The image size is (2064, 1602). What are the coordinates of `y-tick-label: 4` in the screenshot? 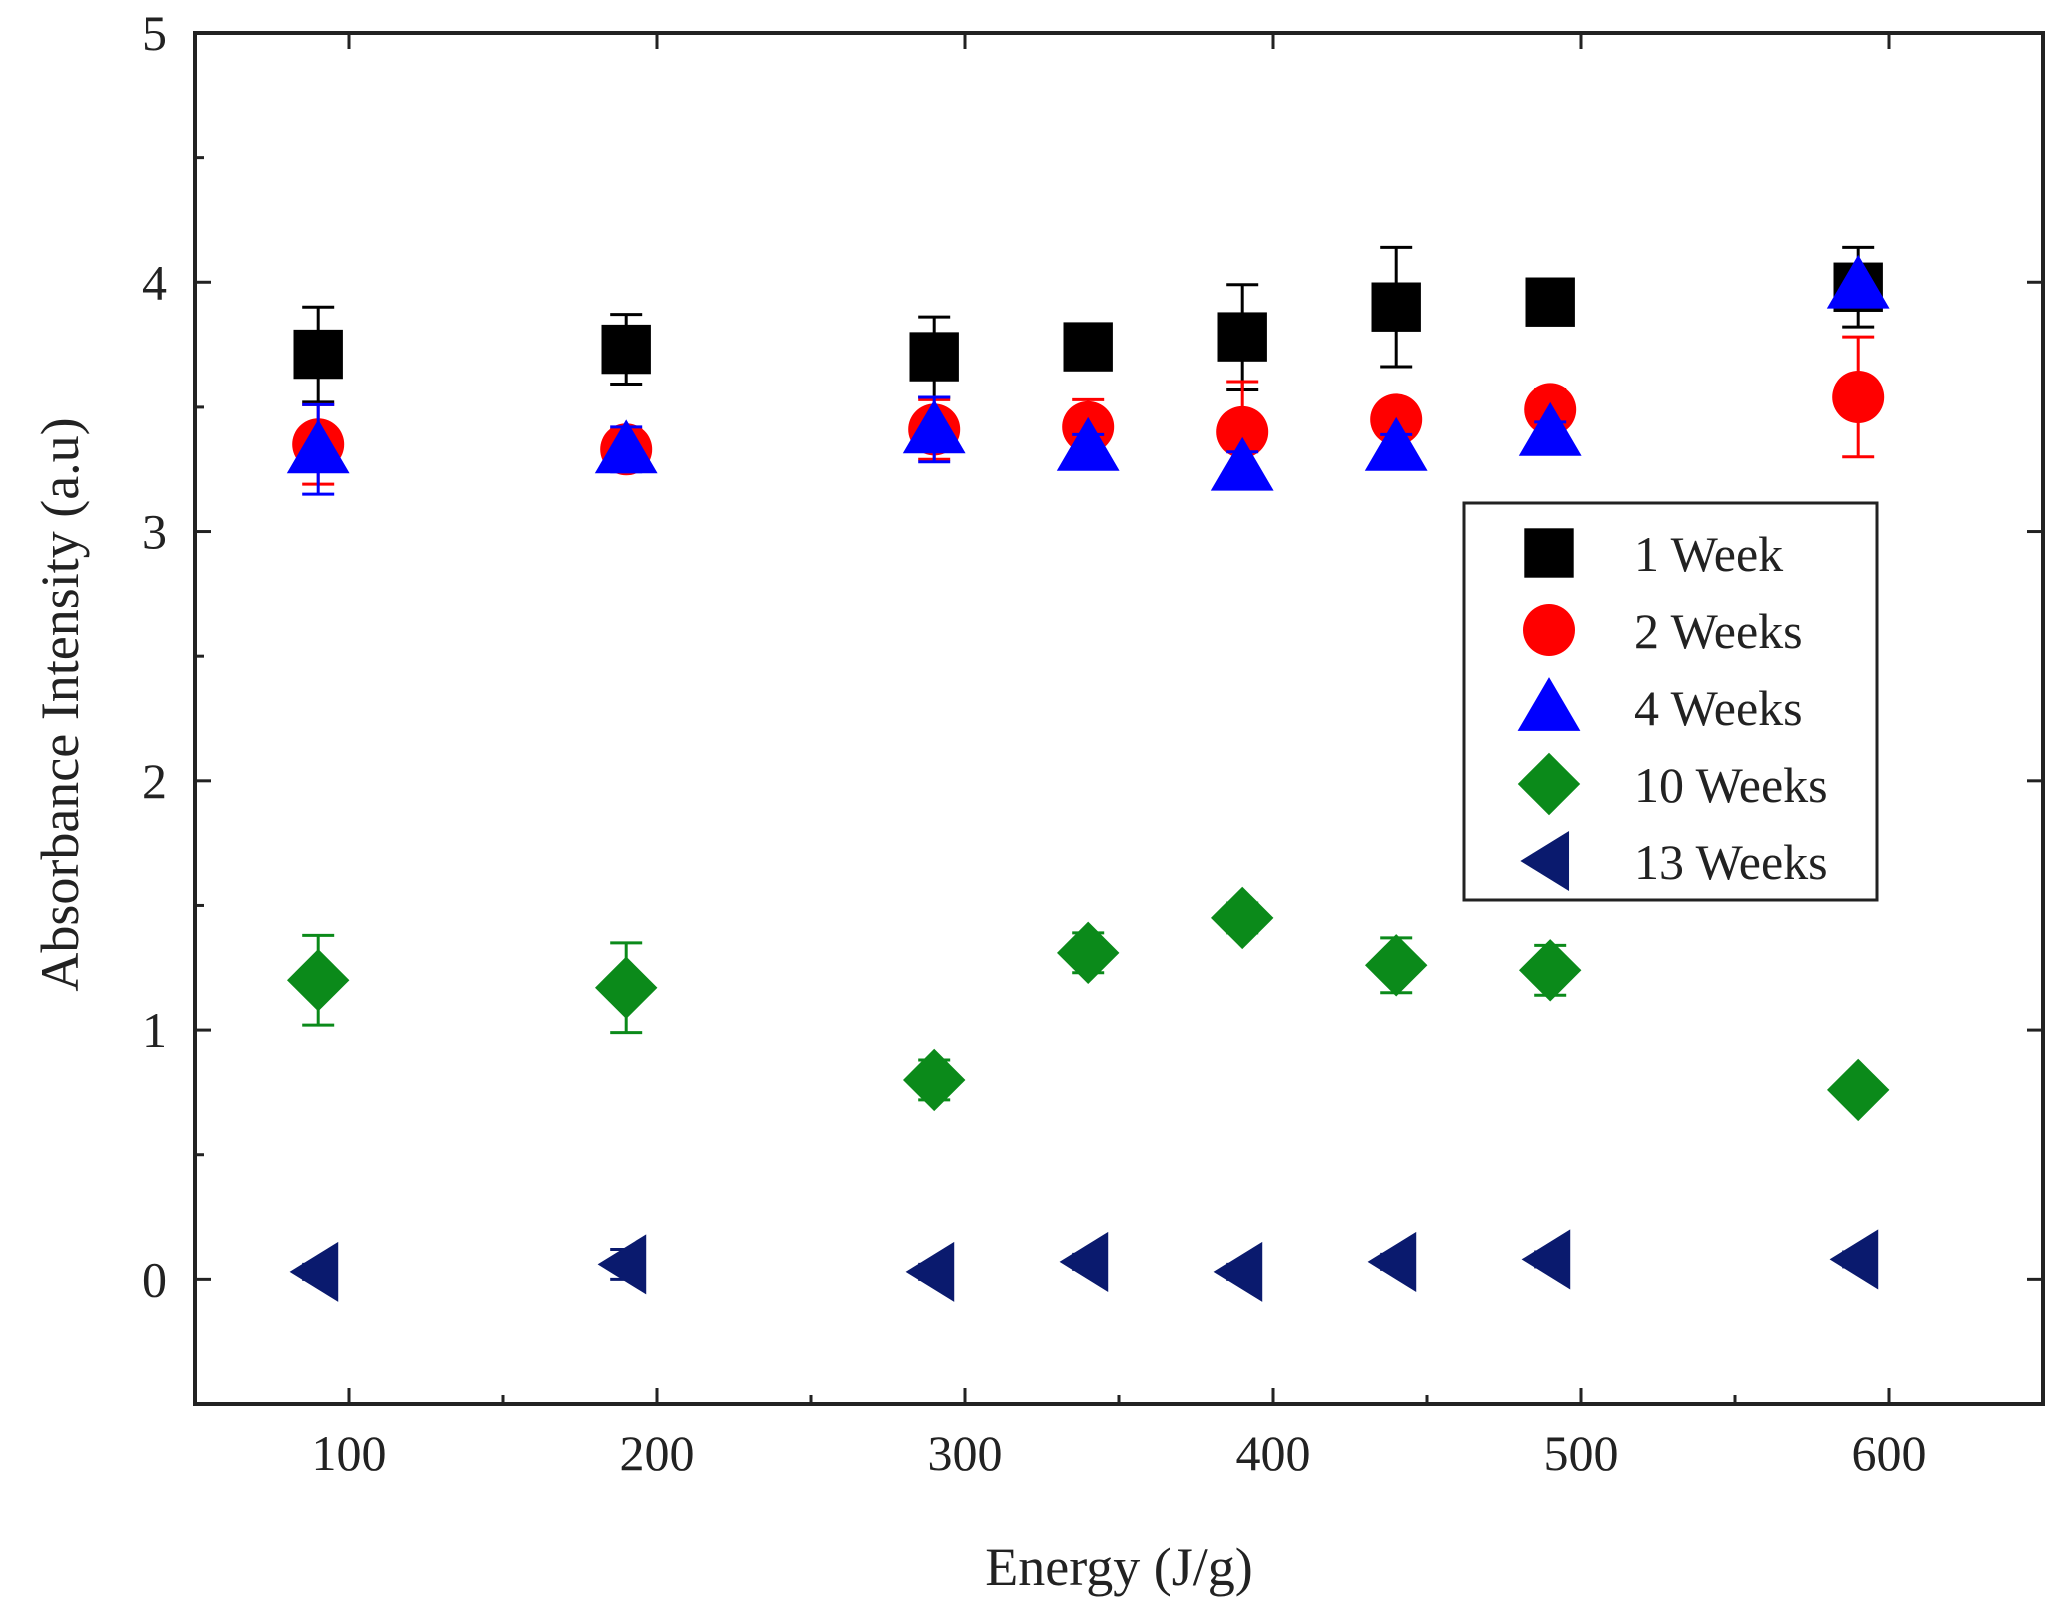 It's located at (154, 282).